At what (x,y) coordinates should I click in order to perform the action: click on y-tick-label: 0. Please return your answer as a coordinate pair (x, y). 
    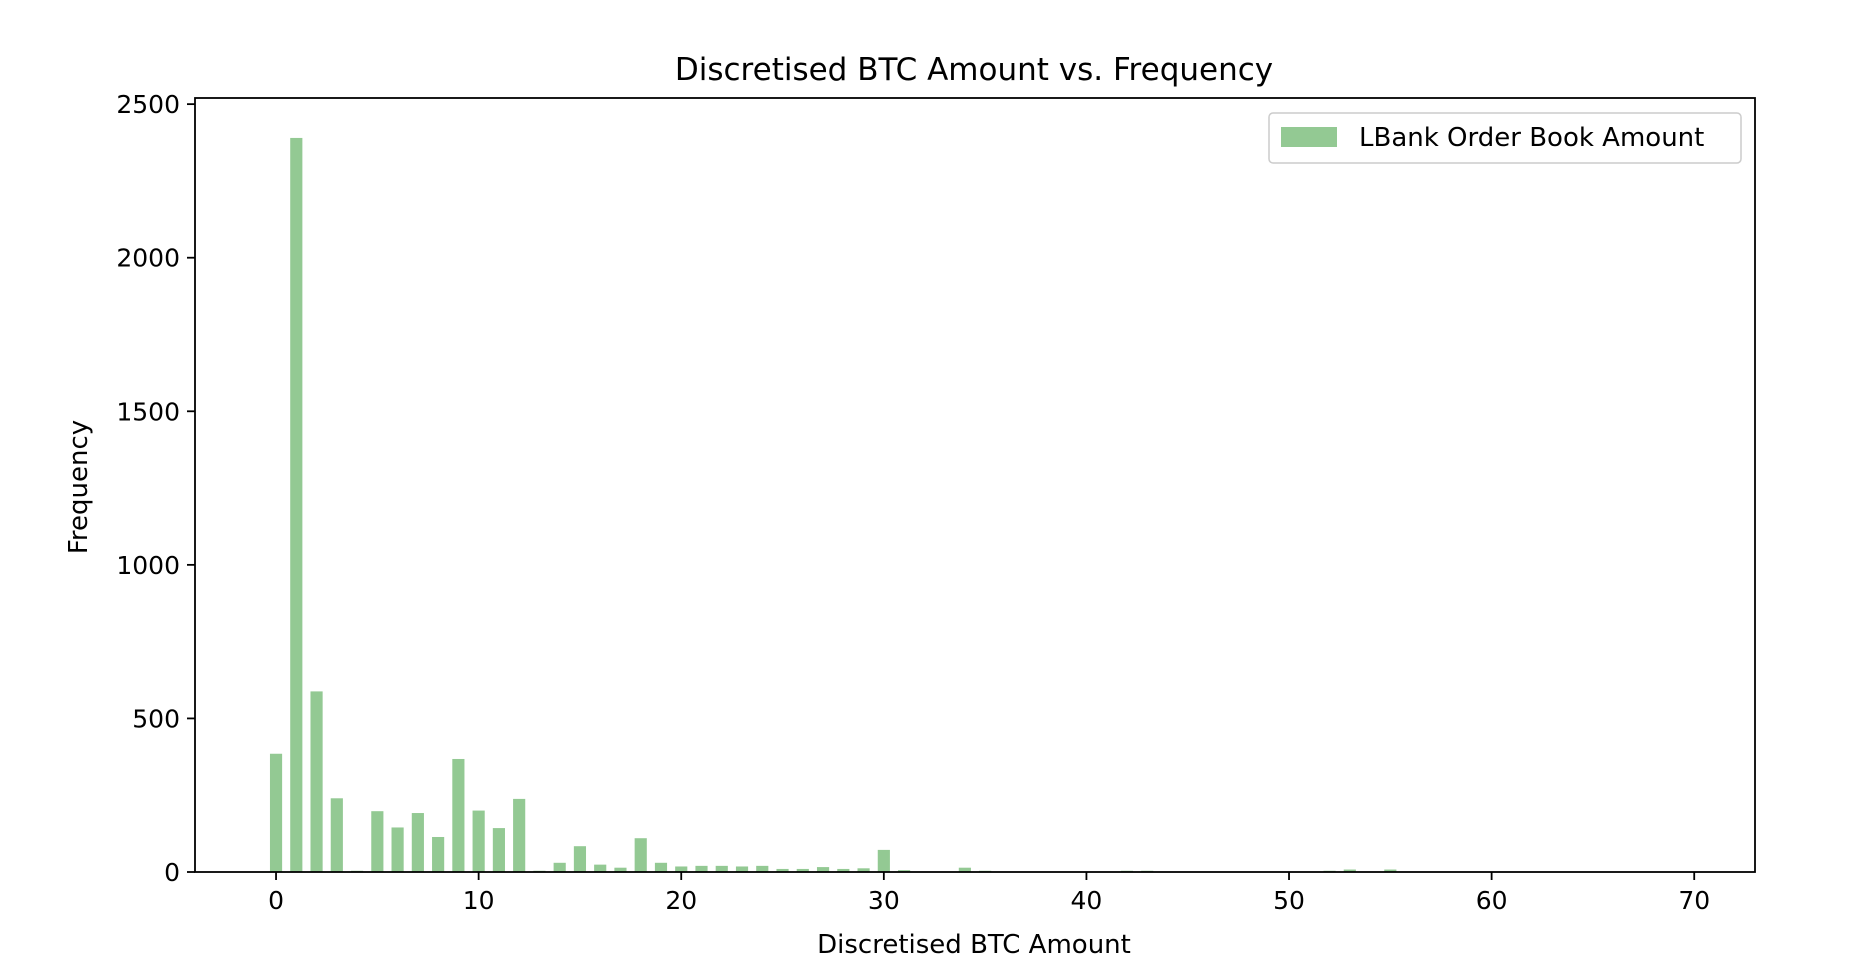
    Looking at the image, I should click on (172, 872).